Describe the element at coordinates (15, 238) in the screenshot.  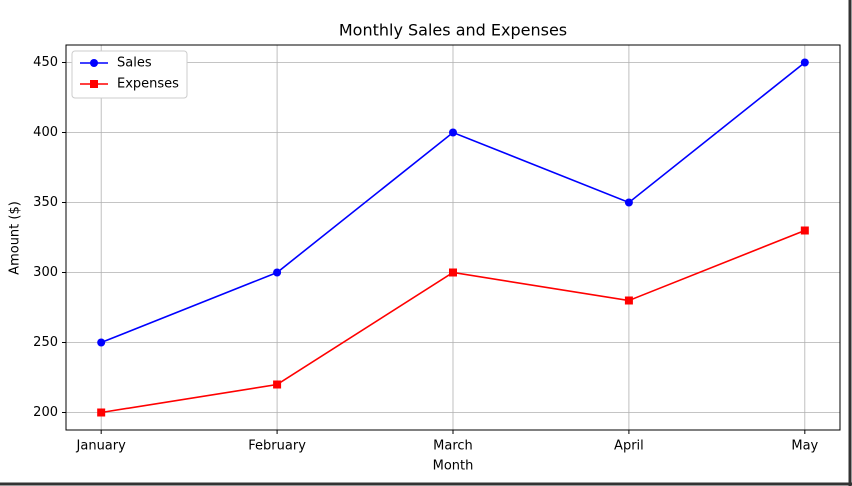
I see `y-axis-label: Amount ($)` at that location.